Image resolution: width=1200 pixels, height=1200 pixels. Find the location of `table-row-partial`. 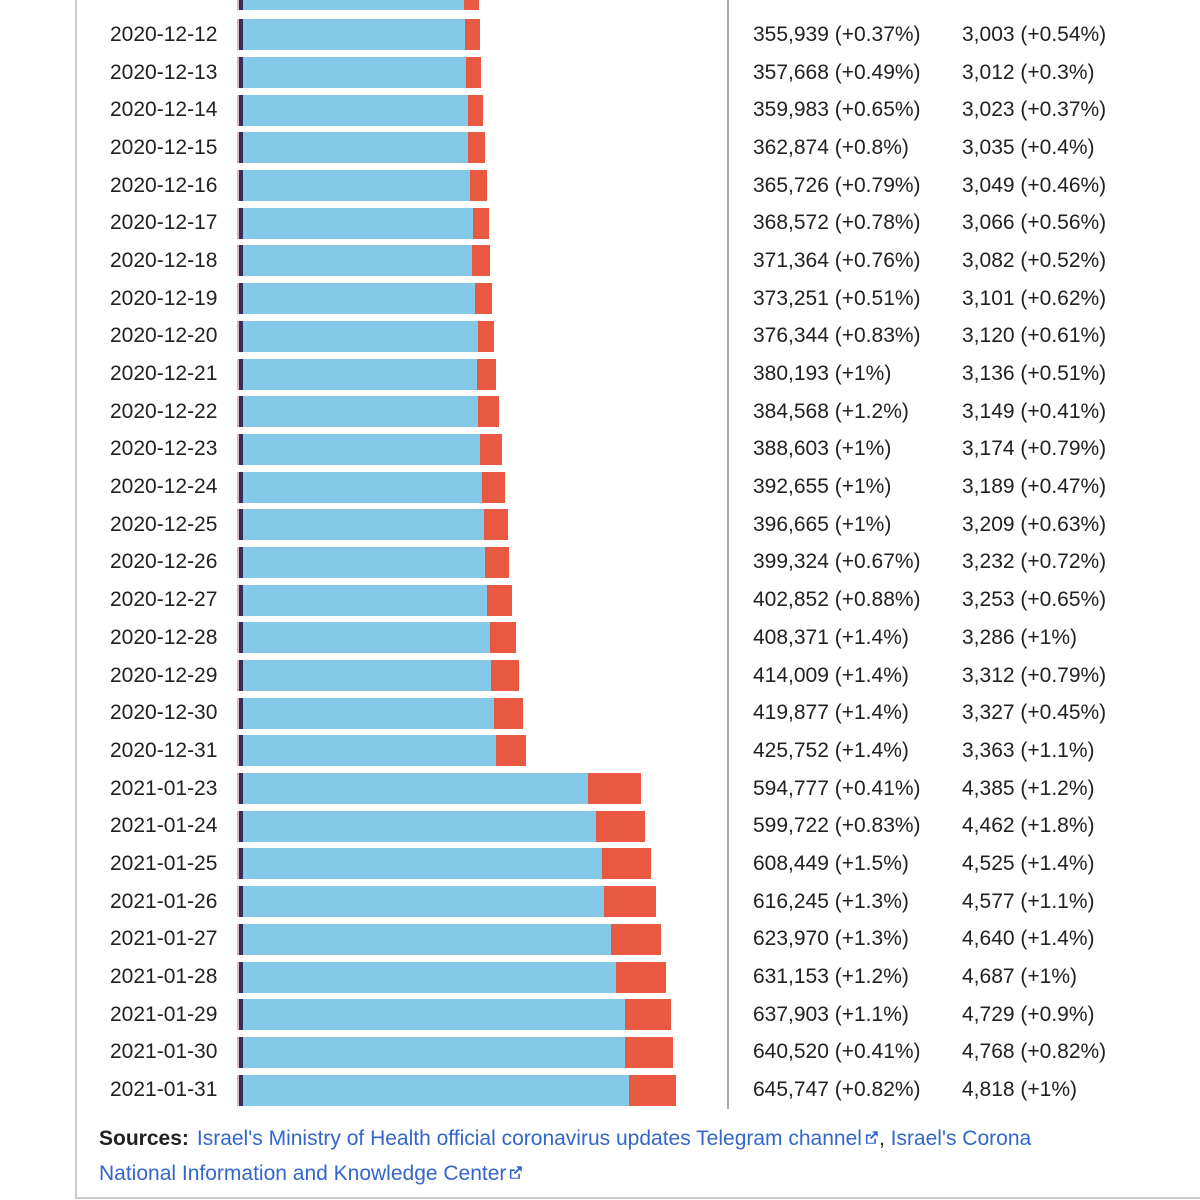

table-row-partial is located at coordinates (638, 8).